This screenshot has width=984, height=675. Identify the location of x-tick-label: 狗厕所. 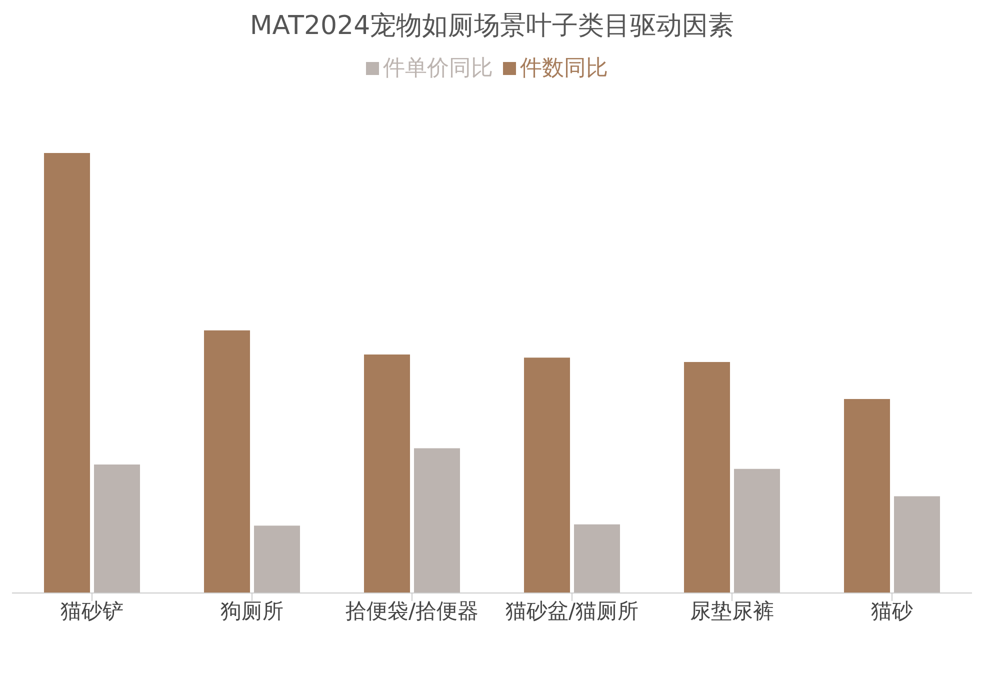
(252, 610).